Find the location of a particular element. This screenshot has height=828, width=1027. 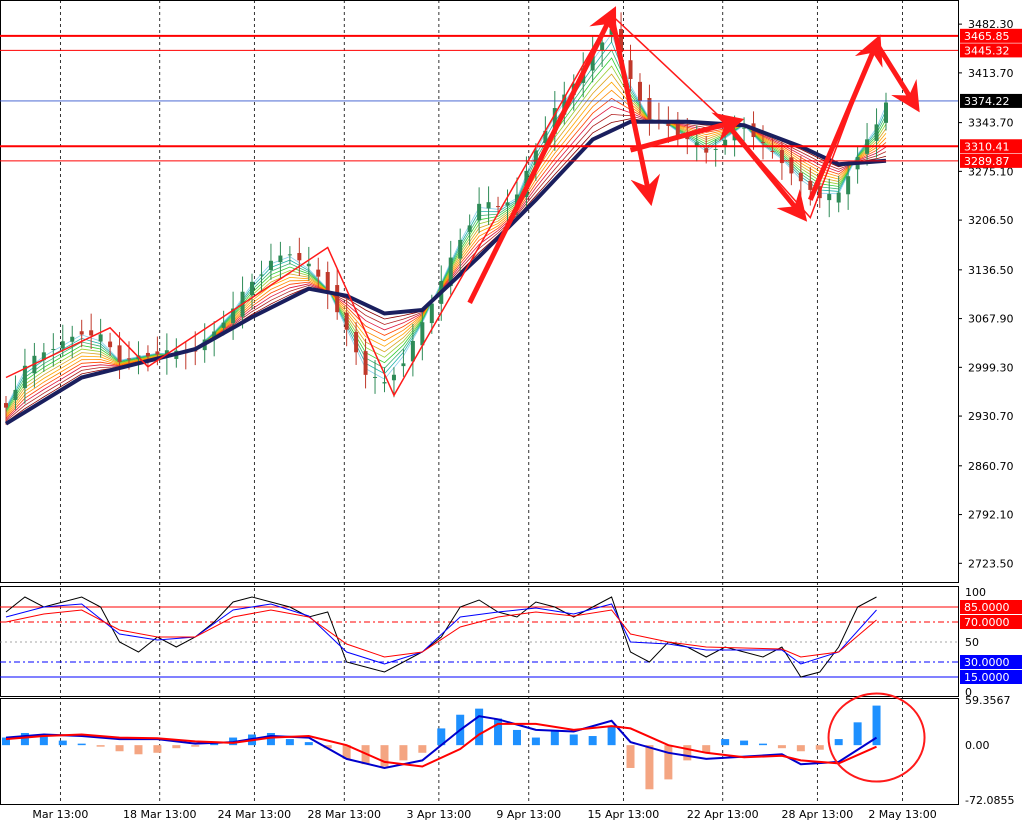

y-tick-label: 3343.70 is located at coordinates (991, 123).